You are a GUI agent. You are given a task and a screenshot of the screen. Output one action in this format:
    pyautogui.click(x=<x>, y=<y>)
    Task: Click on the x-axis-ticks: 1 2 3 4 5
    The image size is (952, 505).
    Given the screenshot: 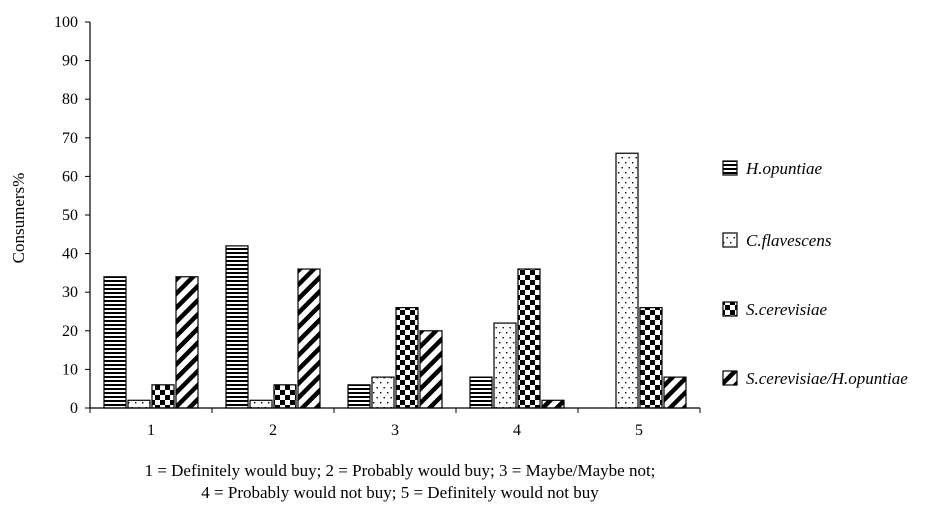 What is the action you would take?
    pyautogui.click(x=395, y=423)
    